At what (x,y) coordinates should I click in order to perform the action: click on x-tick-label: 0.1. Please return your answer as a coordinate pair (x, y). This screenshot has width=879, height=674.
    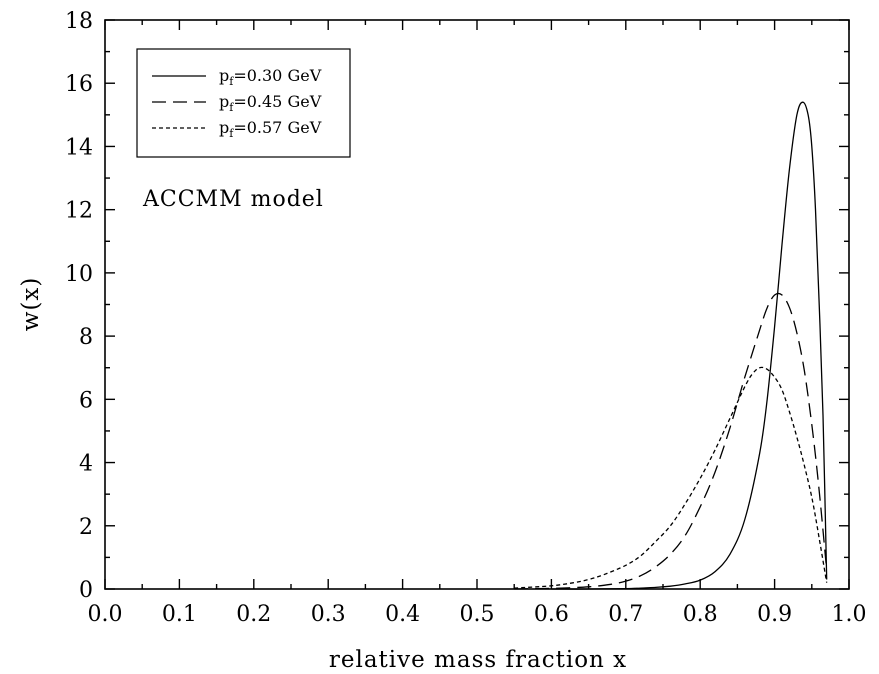
    Looking at the image, I should click on (179, 614).